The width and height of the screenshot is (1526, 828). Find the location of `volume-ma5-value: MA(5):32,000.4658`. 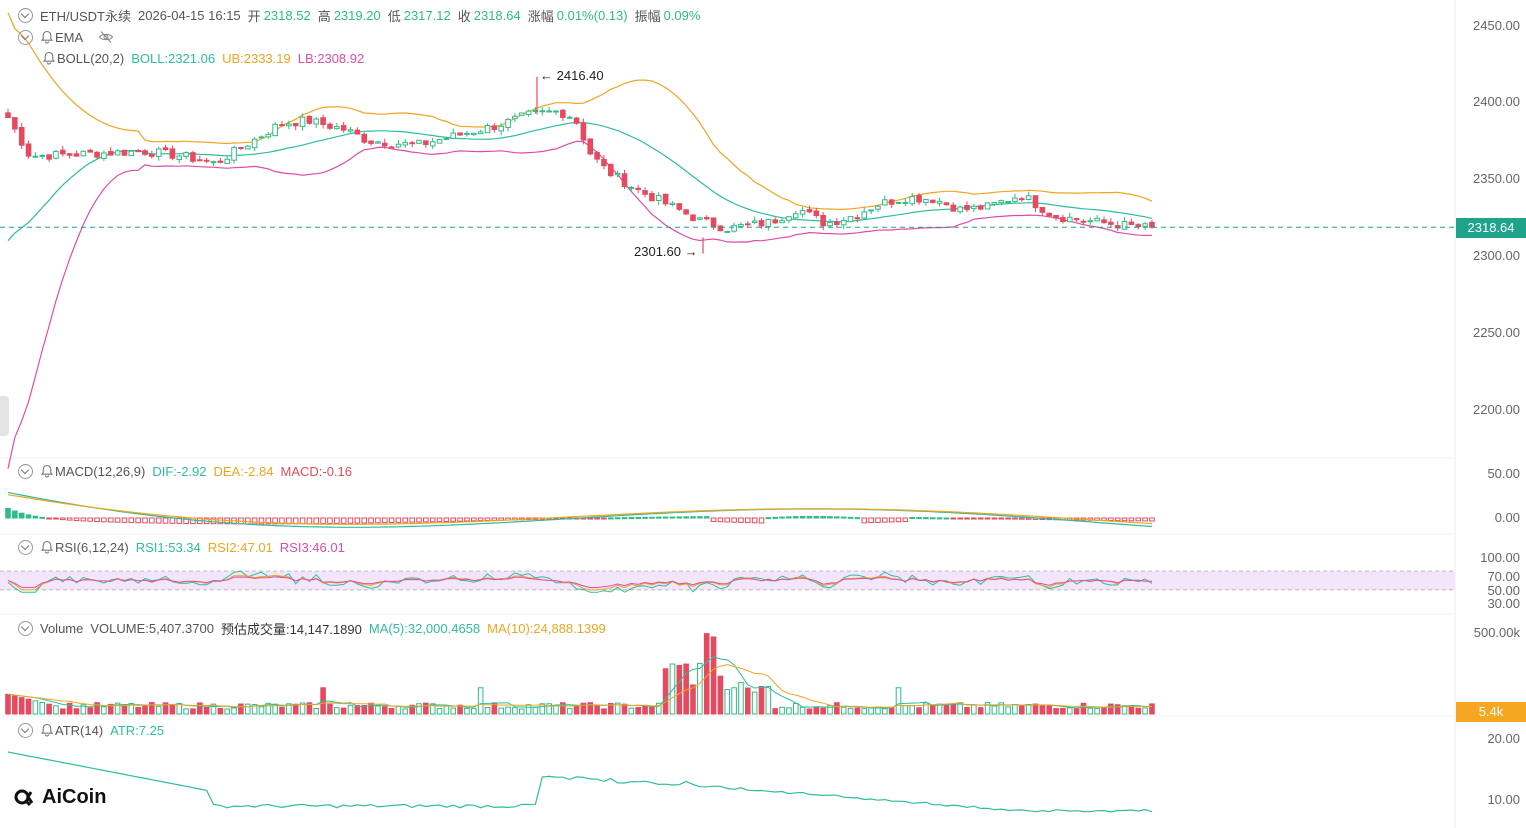

volume-ma5-value: MA(5):32,000.4658 is located at coordinates (424, 628).